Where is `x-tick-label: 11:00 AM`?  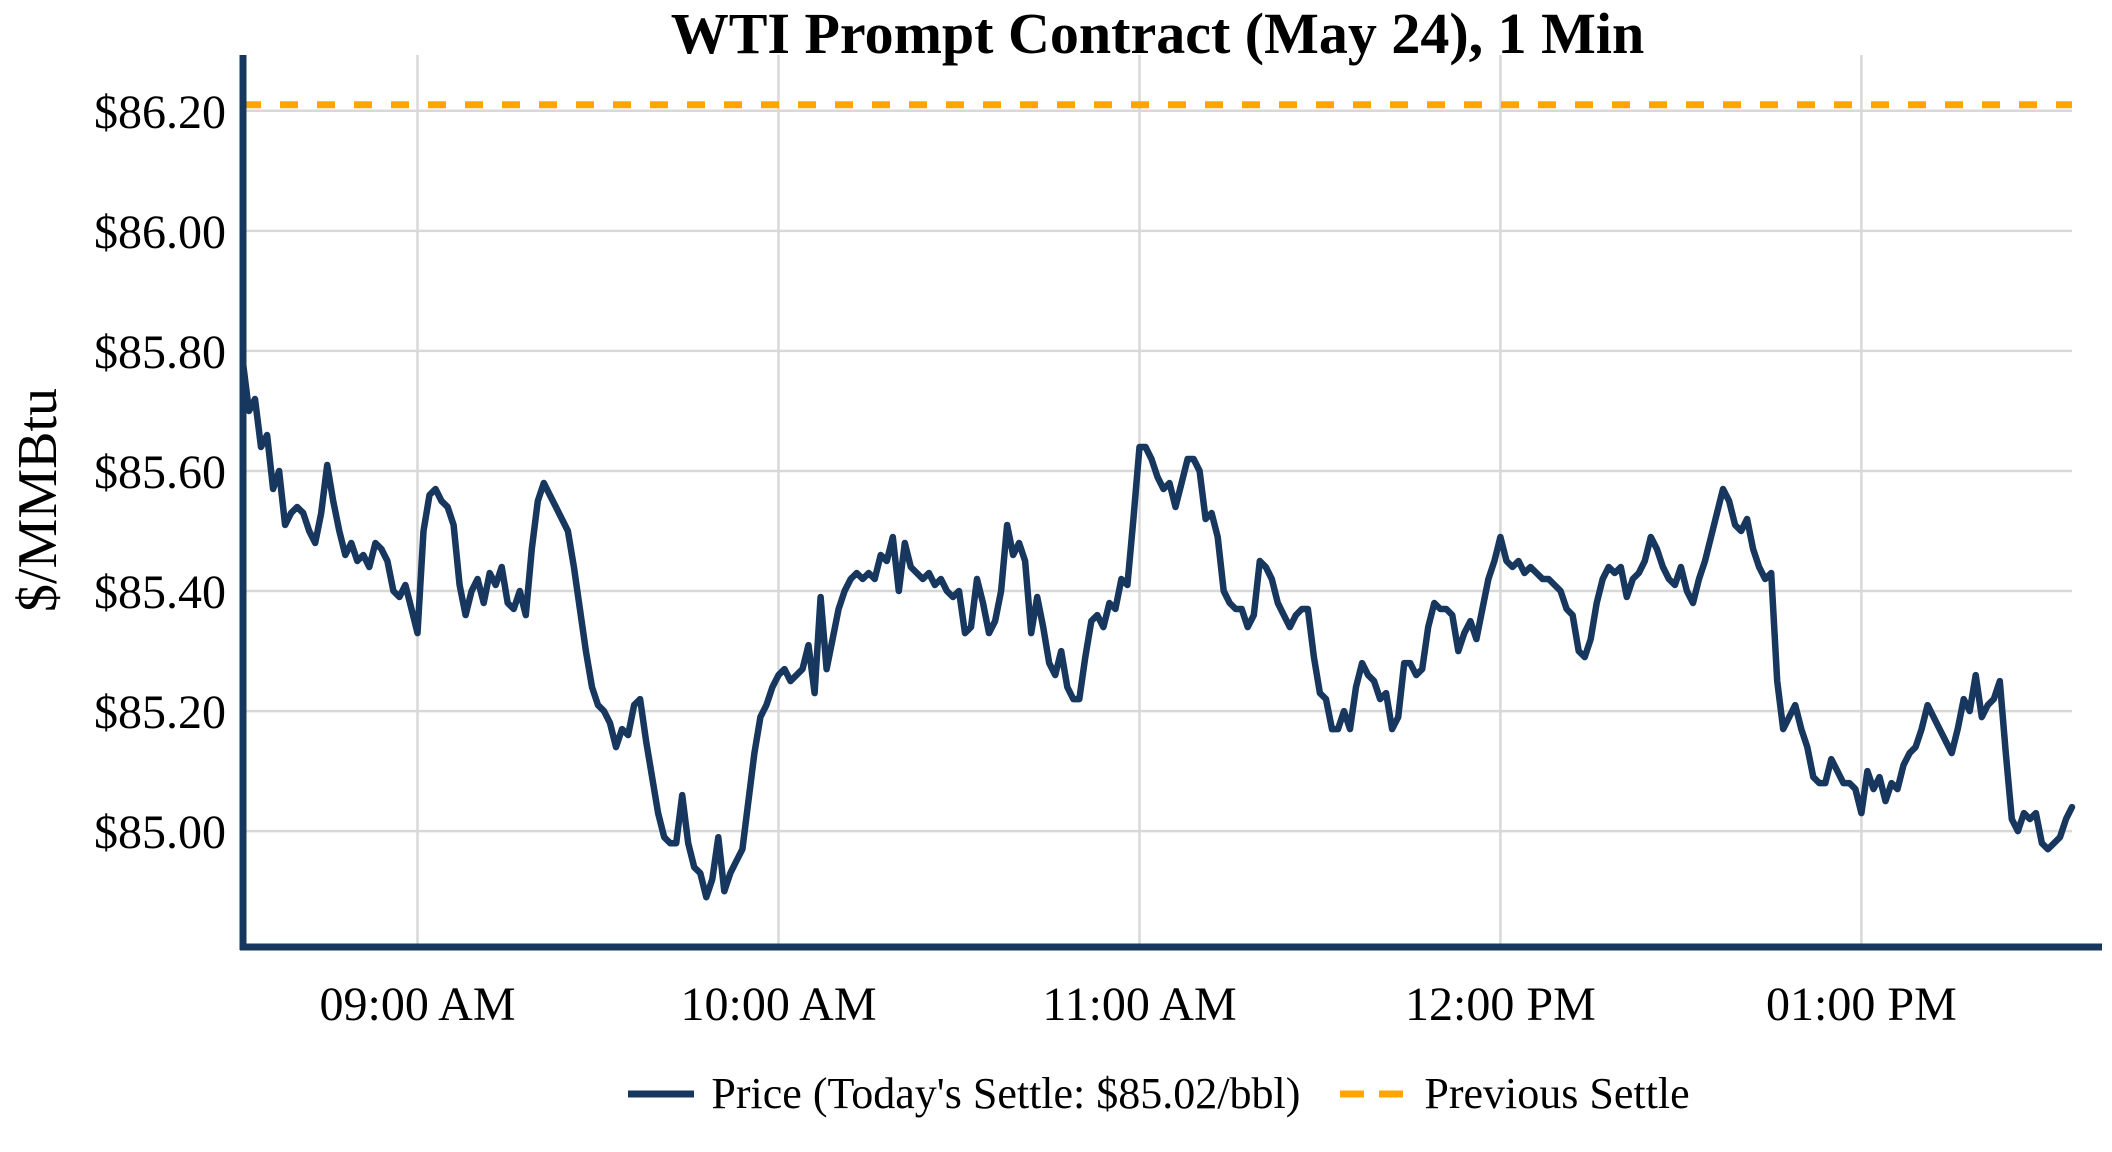 x-tick-label: 11:00 AM is located at coordinates (1139, 1004).